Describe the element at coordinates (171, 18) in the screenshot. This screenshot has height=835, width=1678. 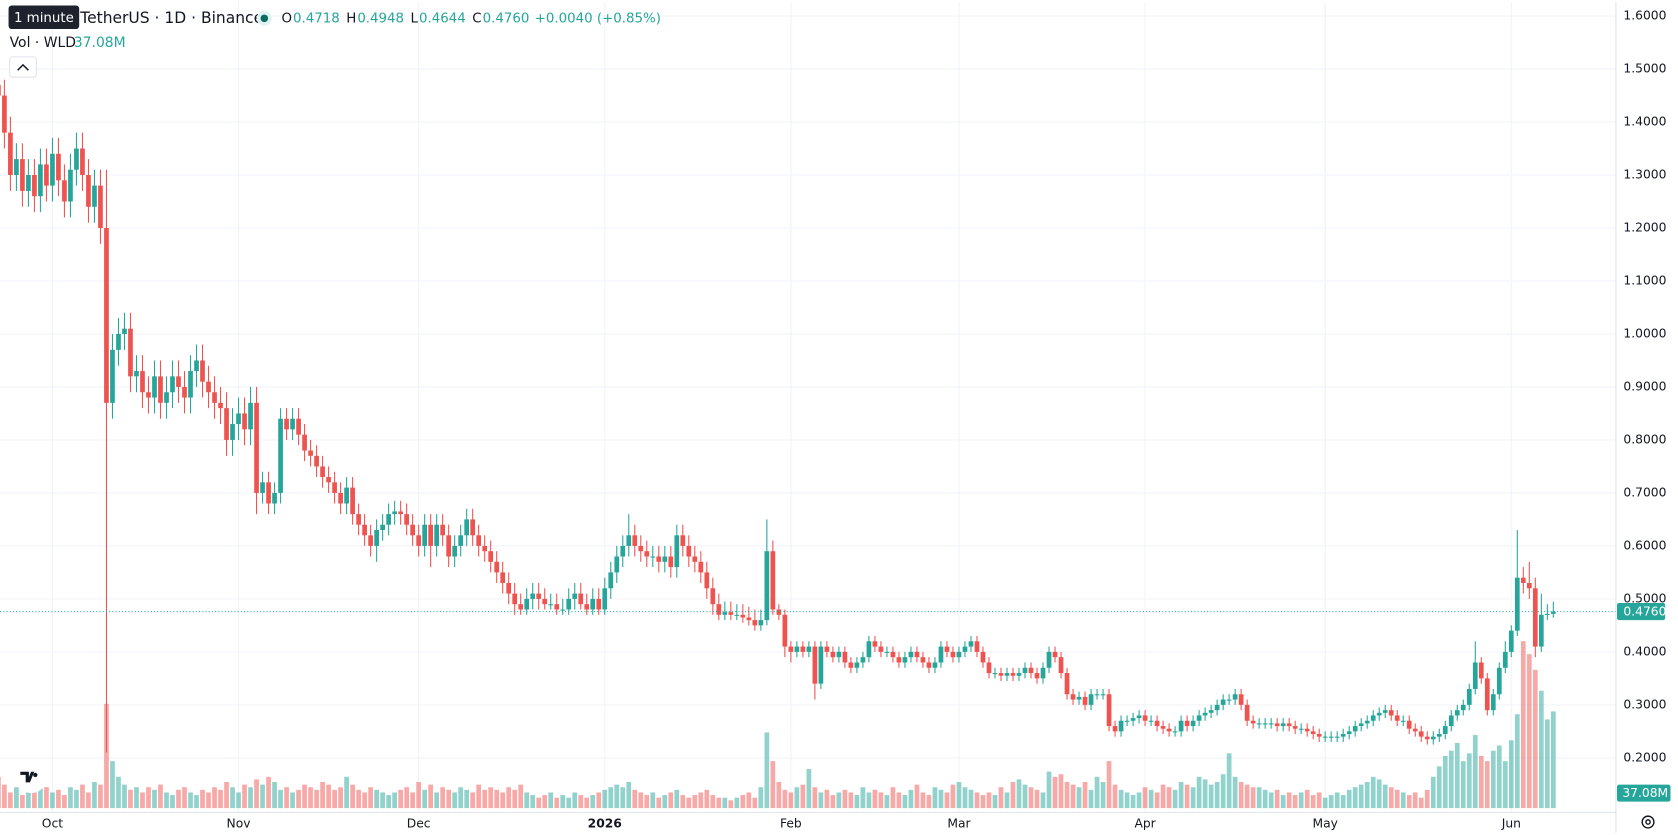
I see `ticker: TetherUS · 1D · Binance` at that location.